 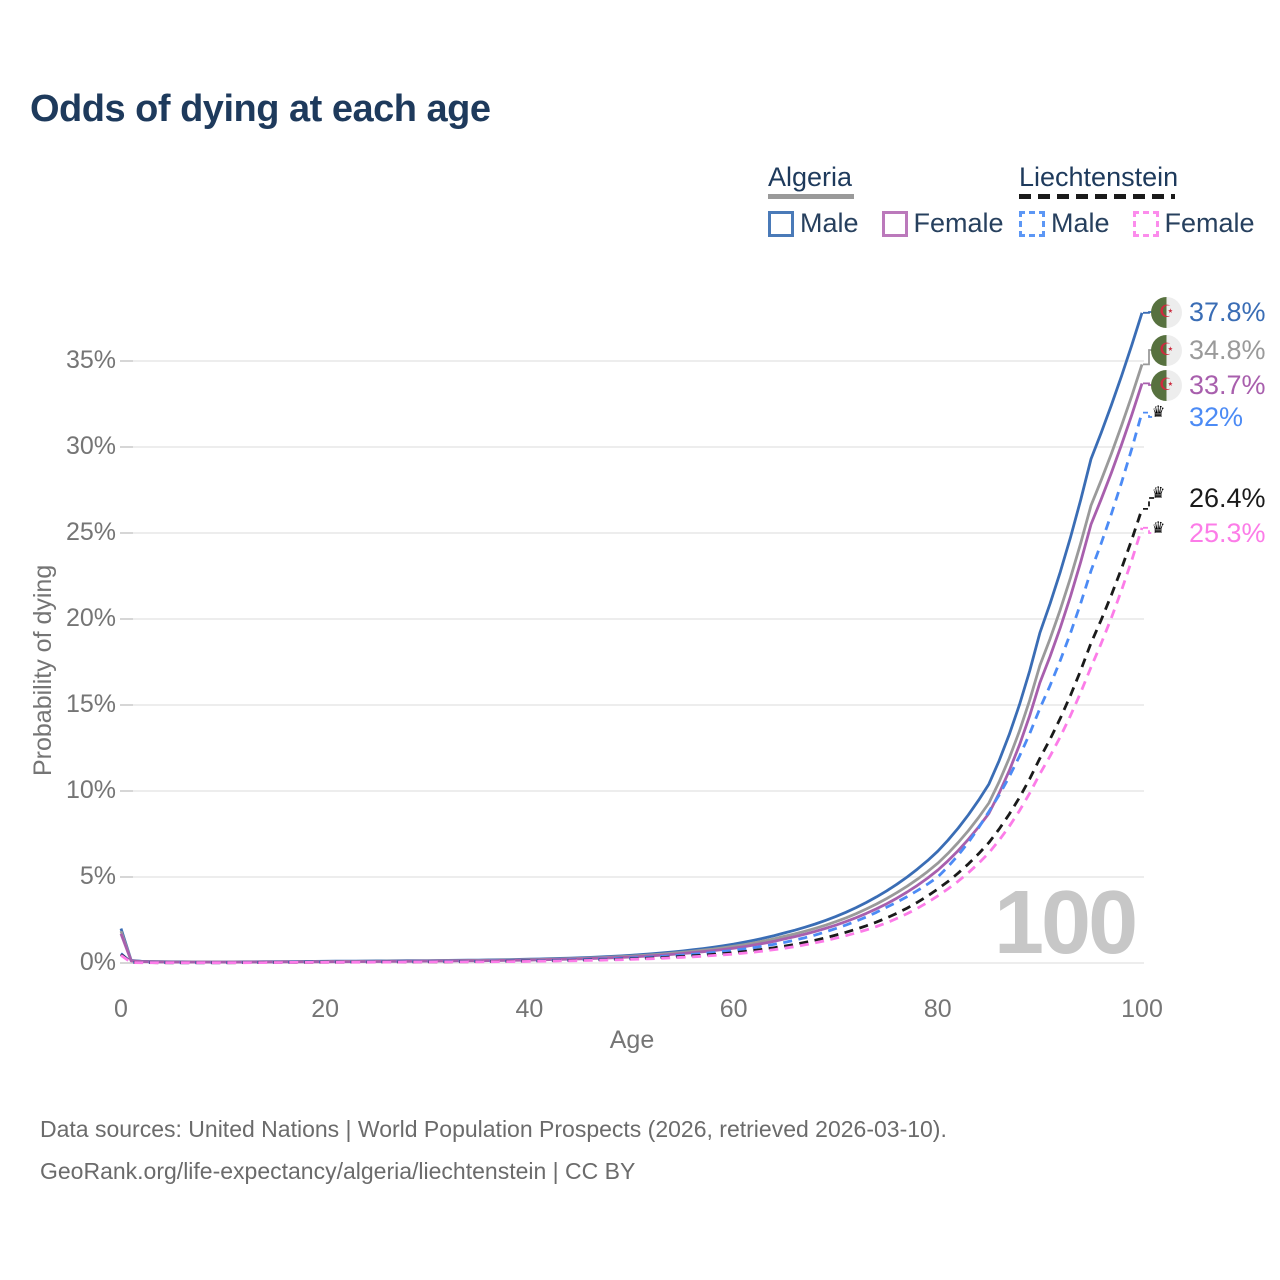 I want to click on y-tick-label: 20%, so click(x=90, y=618).